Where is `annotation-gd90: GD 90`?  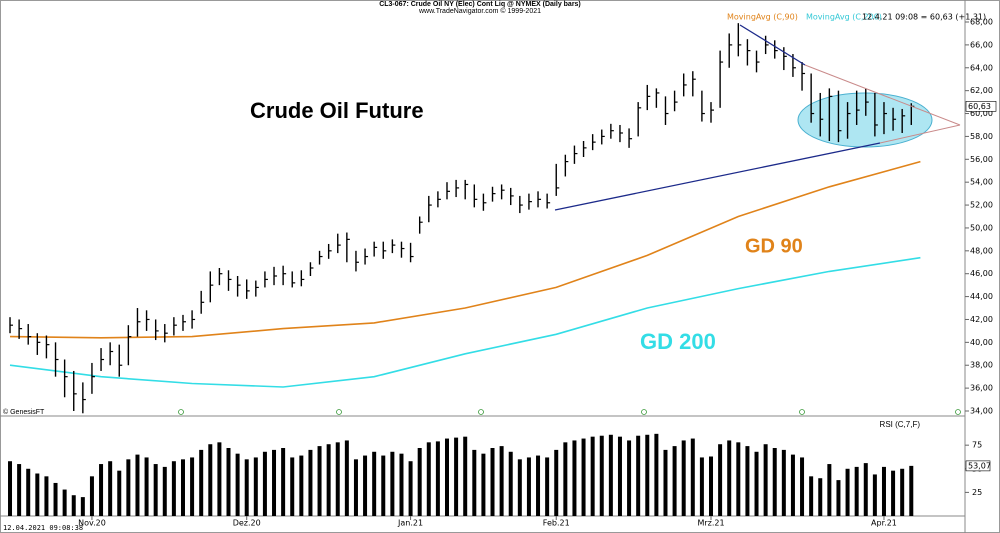
annotation-gd90: GD 90 is located at coordinates (774, 246).